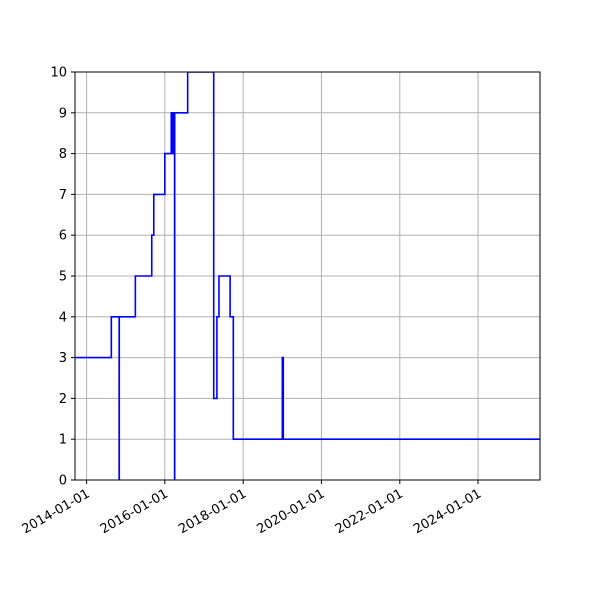 This screenshot has height=600, width=600. Describe the element at coordinates (63, 399) in the screenshot. I see `y-tick-label: 2` at that location.